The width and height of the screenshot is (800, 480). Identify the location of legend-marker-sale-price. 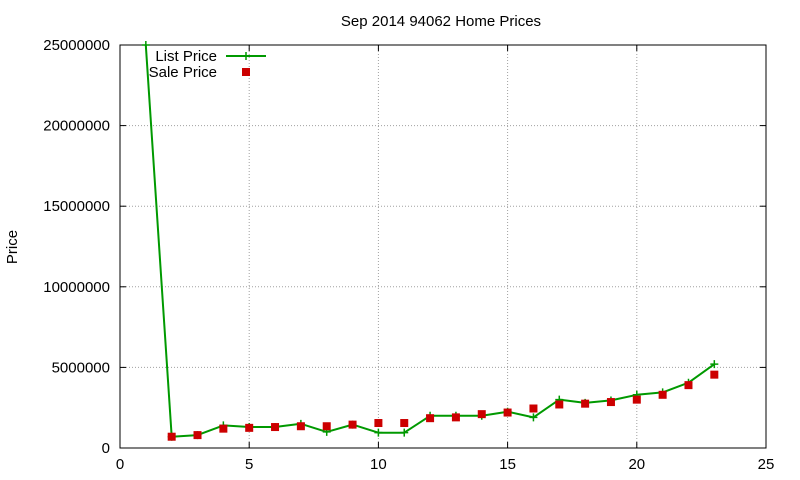
(246, 72).